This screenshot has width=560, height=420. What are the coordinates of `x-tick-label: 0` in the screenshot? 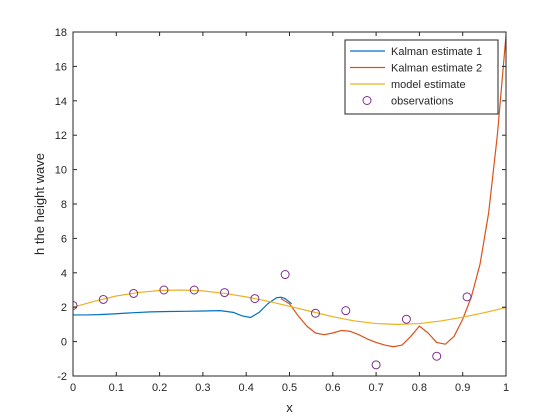 It's located at (73, 388).